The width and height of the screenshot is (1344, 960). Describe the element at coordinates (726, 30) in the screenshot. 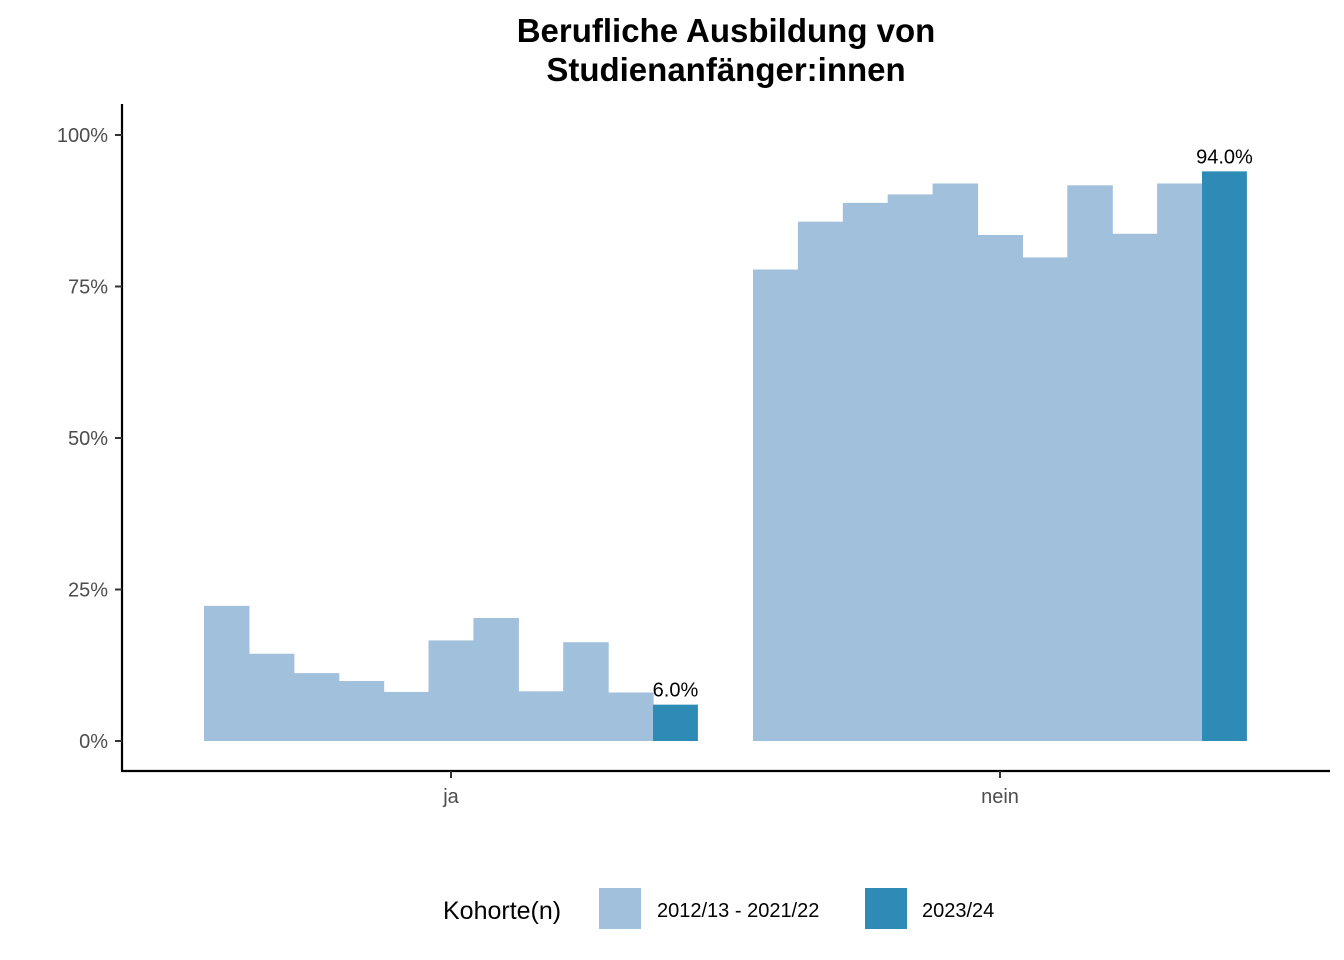

I see `chart-title-line-1: Berufliche Ausbildung von` at that location.